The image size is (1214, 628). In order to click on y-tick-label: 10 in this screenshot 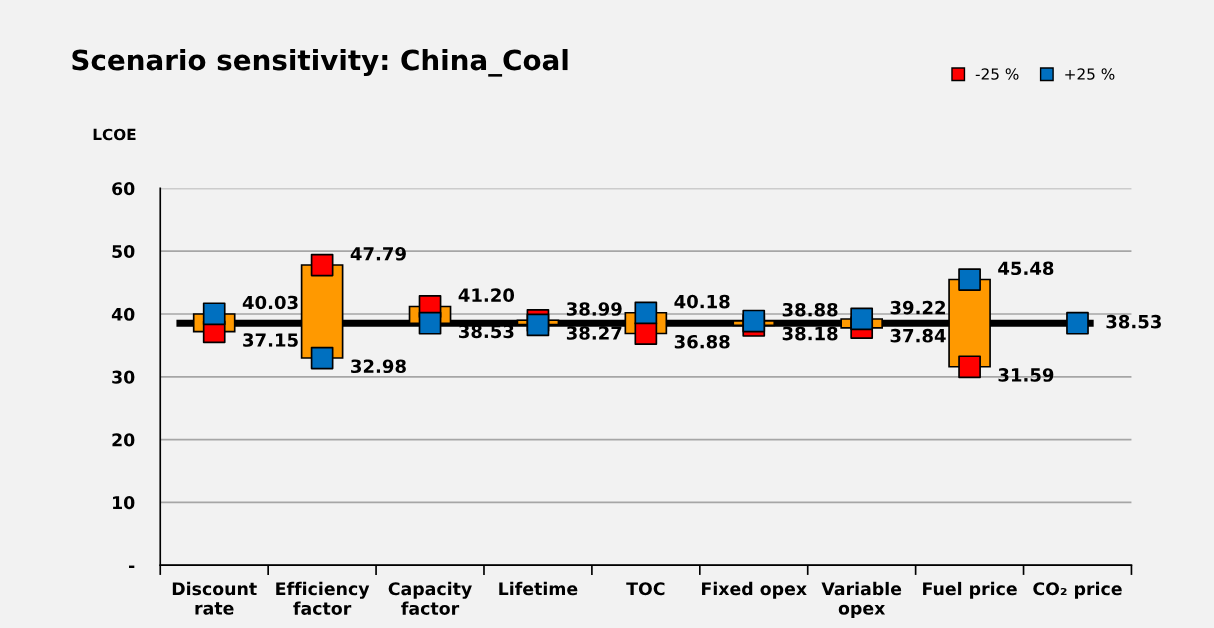, I will do `click(124, 503)`.